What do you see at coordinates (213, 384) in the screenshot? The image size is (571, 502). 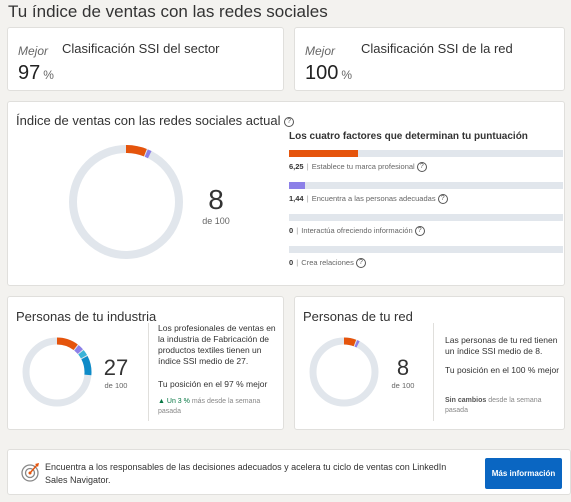 I see `industry-position: Tu posición en el 97 % mejor` at bounding box center [213, 384].